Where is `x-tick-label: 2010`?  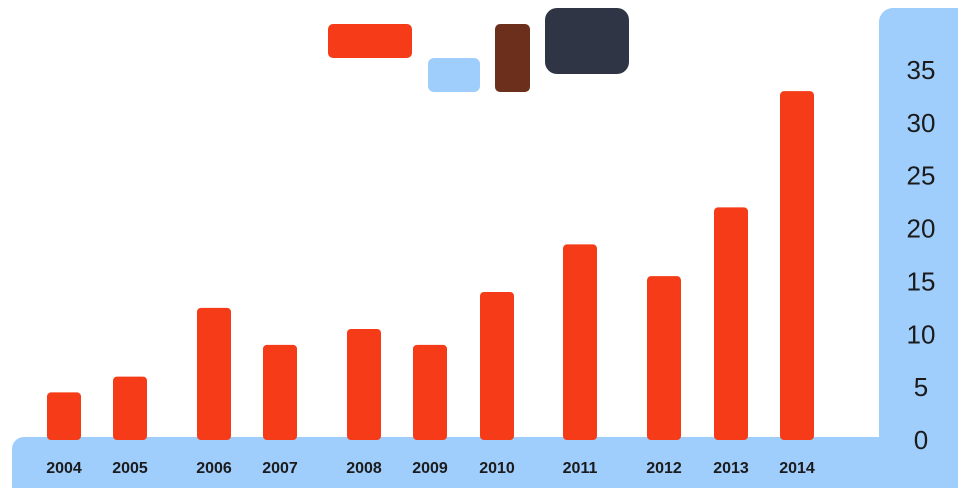
x-tick-label: 2010 is located at coordinates (497, 468).